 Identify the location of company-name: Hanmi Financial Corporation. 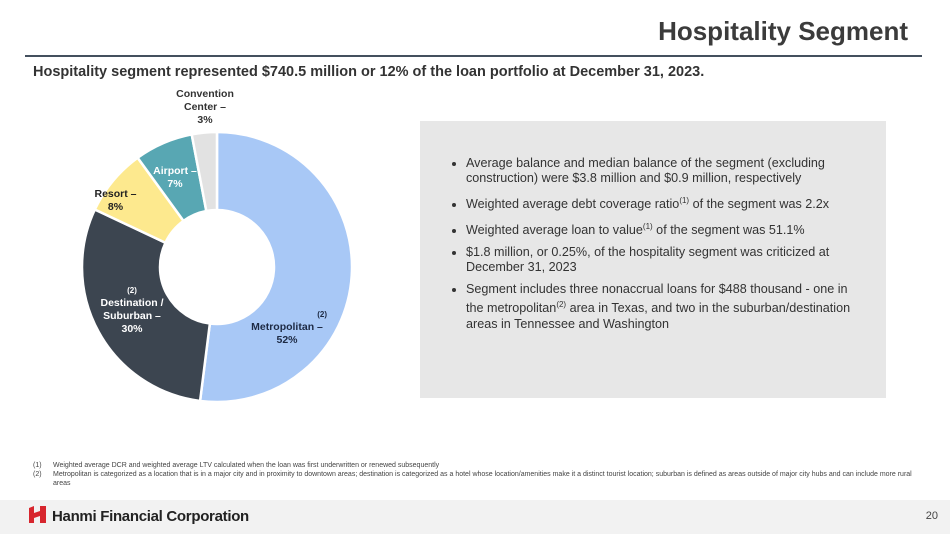
(150, 516).